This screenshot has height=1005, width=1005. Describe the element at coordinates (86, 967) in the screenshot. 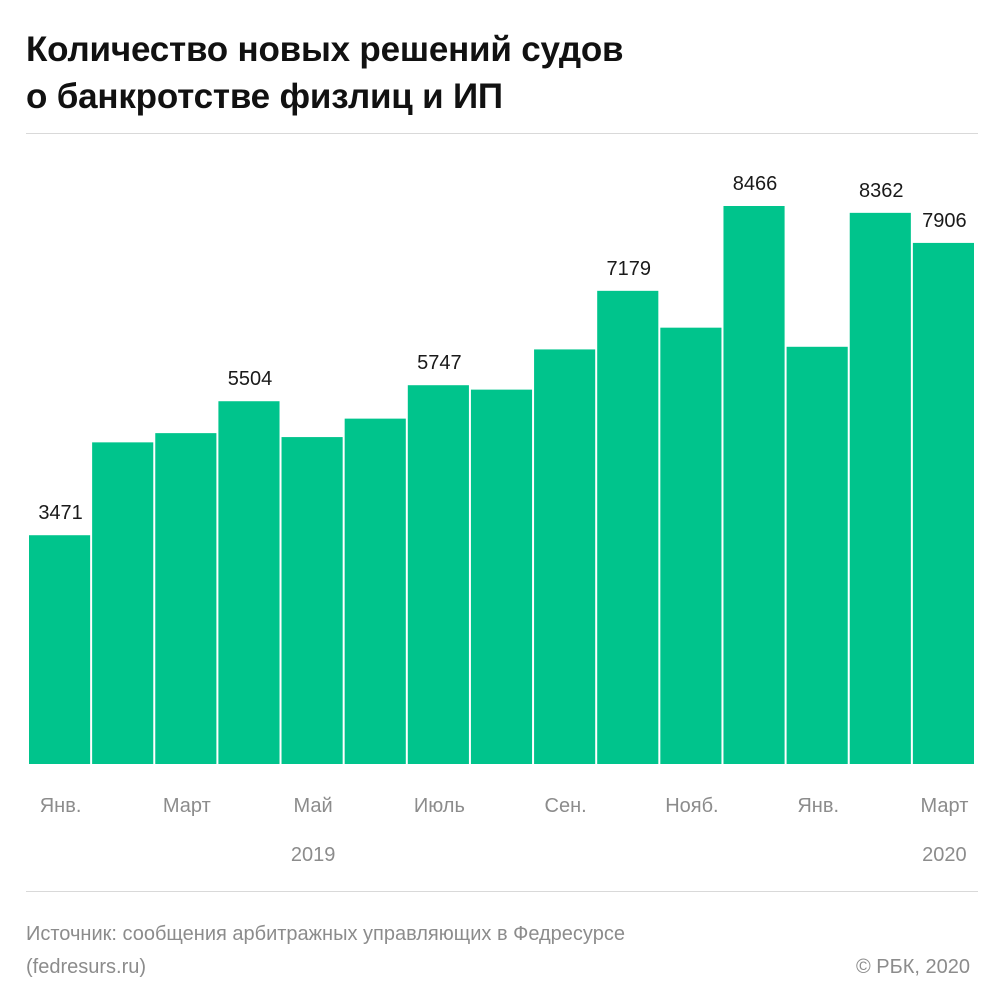

I see `source-line-2: (fedresurs.ru)` at that location.